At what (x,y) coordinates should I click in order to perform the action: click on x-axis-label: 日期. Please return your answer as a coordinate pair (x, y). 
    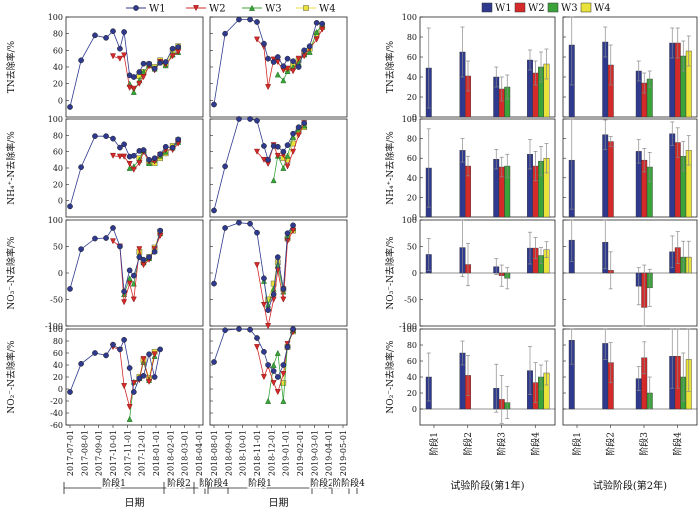
    Looking at the image, I should click on (279, 503).